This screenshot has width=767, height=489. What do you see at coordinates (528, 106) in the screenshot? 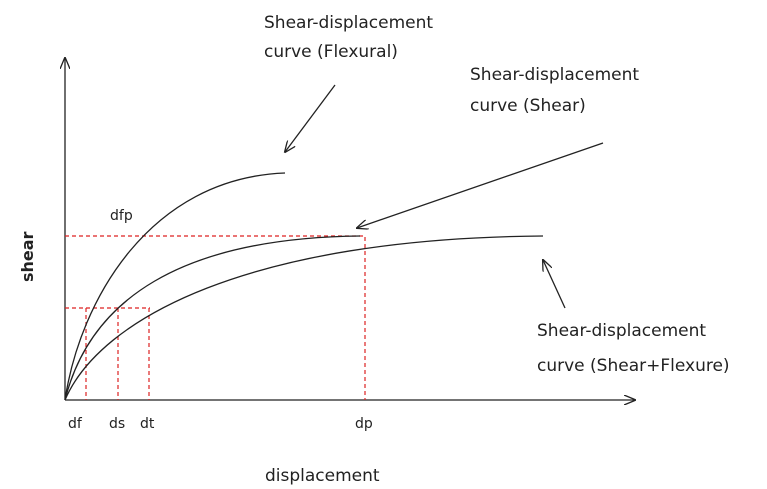
I see `annotation: curve (Shear)` at bounding box center [528, 106].